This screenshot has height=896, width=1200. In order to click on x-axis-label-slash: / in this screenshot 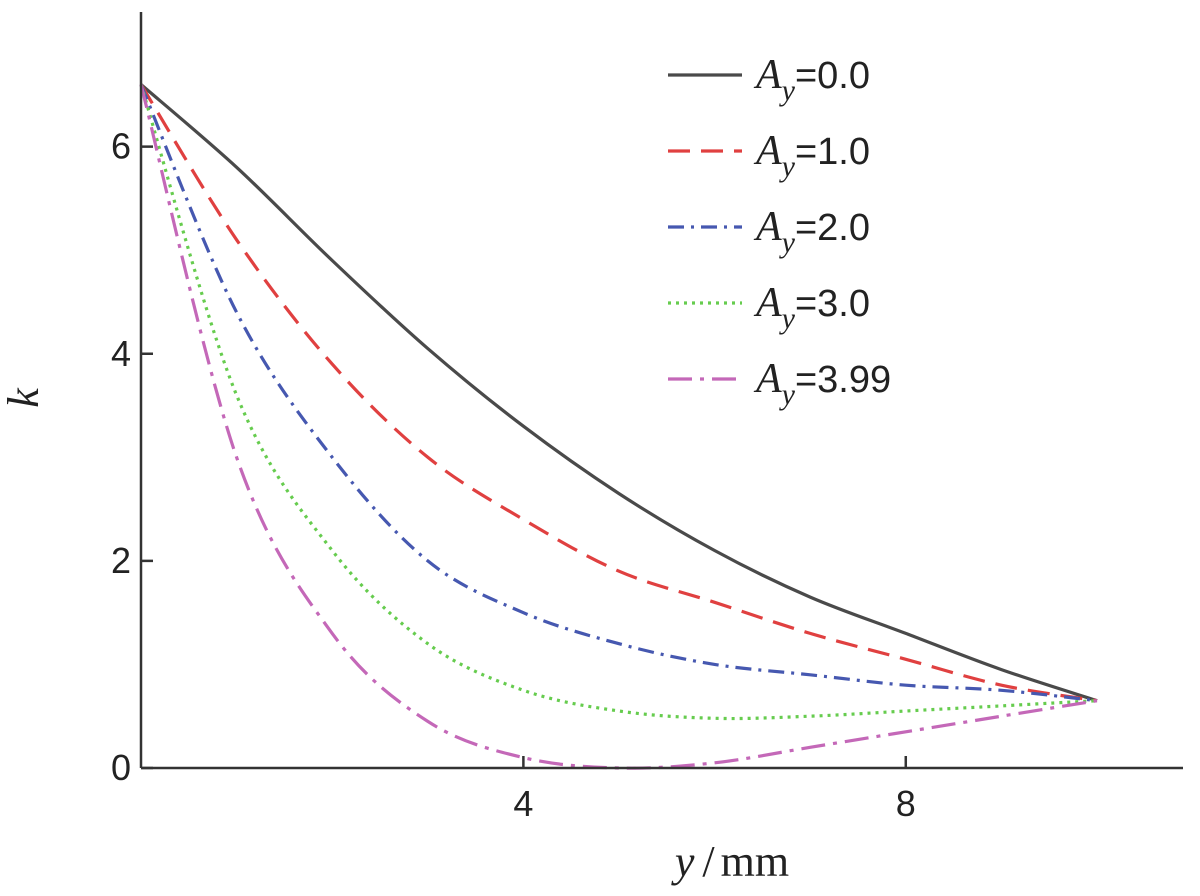, I will do `click(708, 861)`.